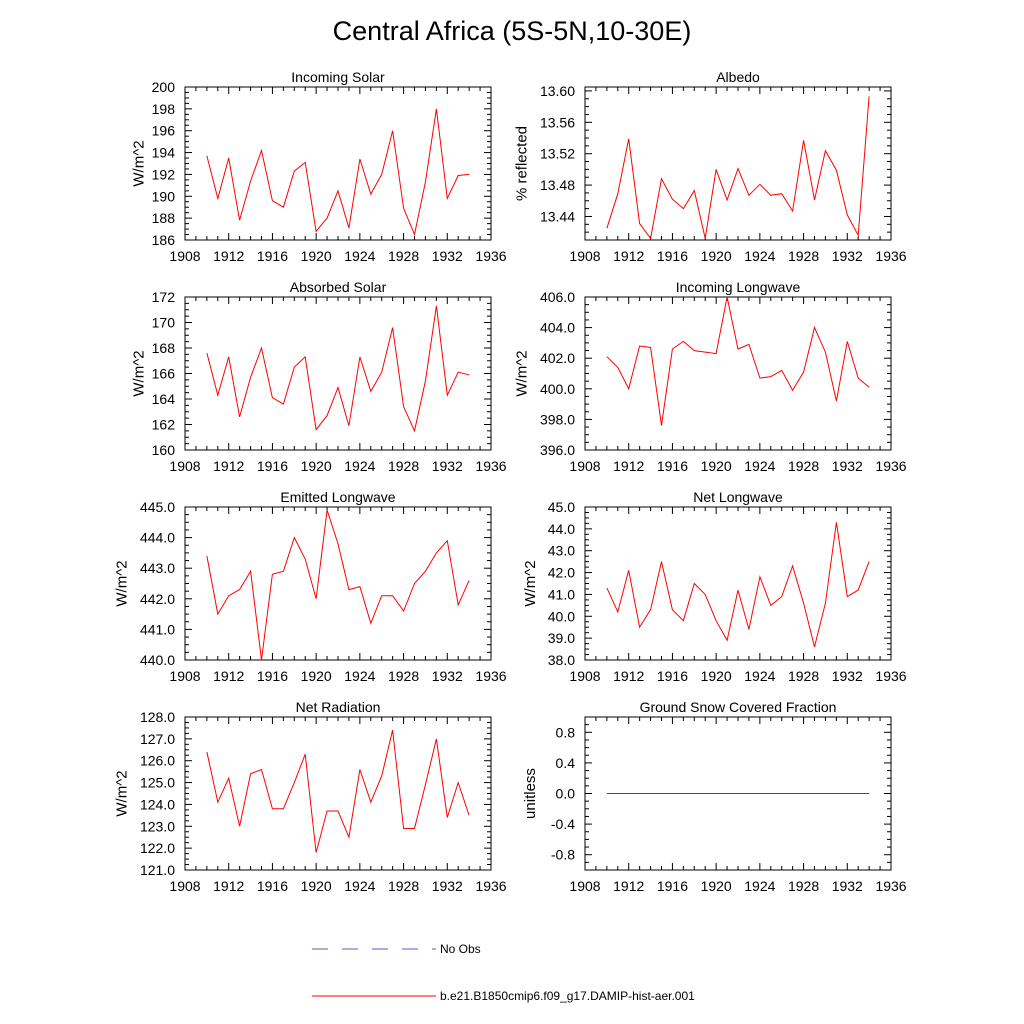 This screenshot has width=1024, height=1024. Describe the element at coordinates (522, 163) in the screenshot. I see `y-axis-label: % reflected` at that location.